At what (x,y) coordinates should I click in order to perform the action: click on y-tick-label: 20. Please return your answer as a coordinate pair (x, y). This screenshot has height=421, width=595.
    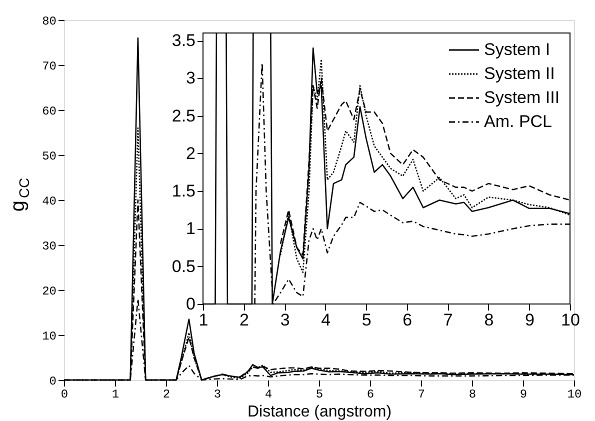
    Looking at the image, I should click on (49, 291).